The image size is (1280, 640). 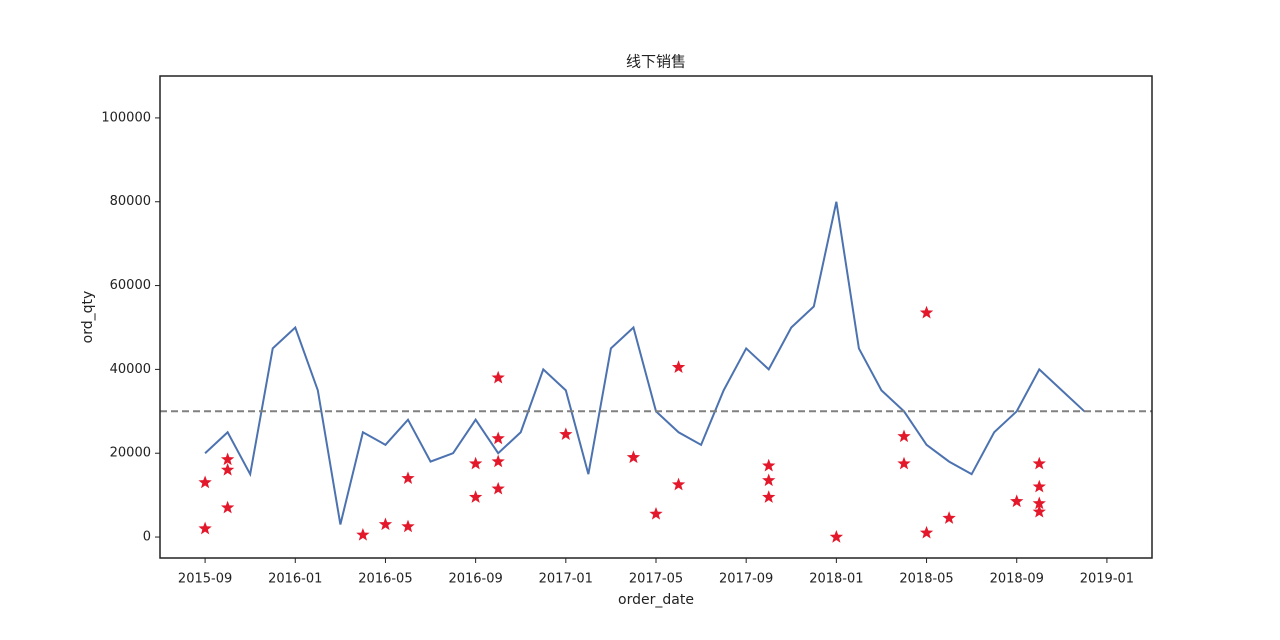 I want to click on y-tick-label: 40000, so click(x=130, y=369).